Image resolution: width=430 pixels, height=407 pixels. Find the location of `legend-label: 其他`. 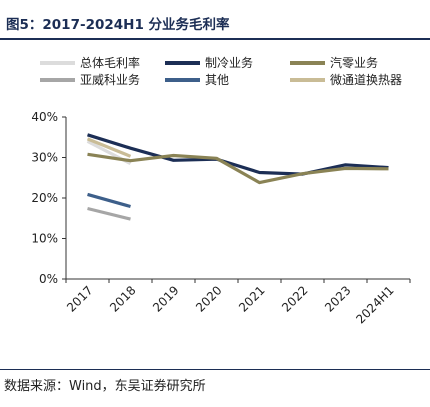

legend-label: 其他 is located at coordinates (217, 80).